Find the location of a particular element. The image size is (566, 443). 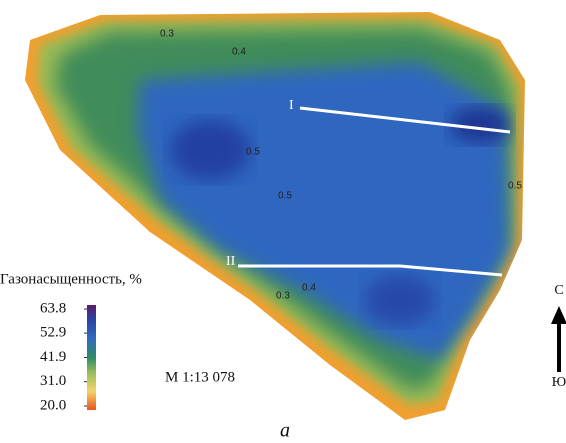

north-label: С is located at coordinates (558, 290).